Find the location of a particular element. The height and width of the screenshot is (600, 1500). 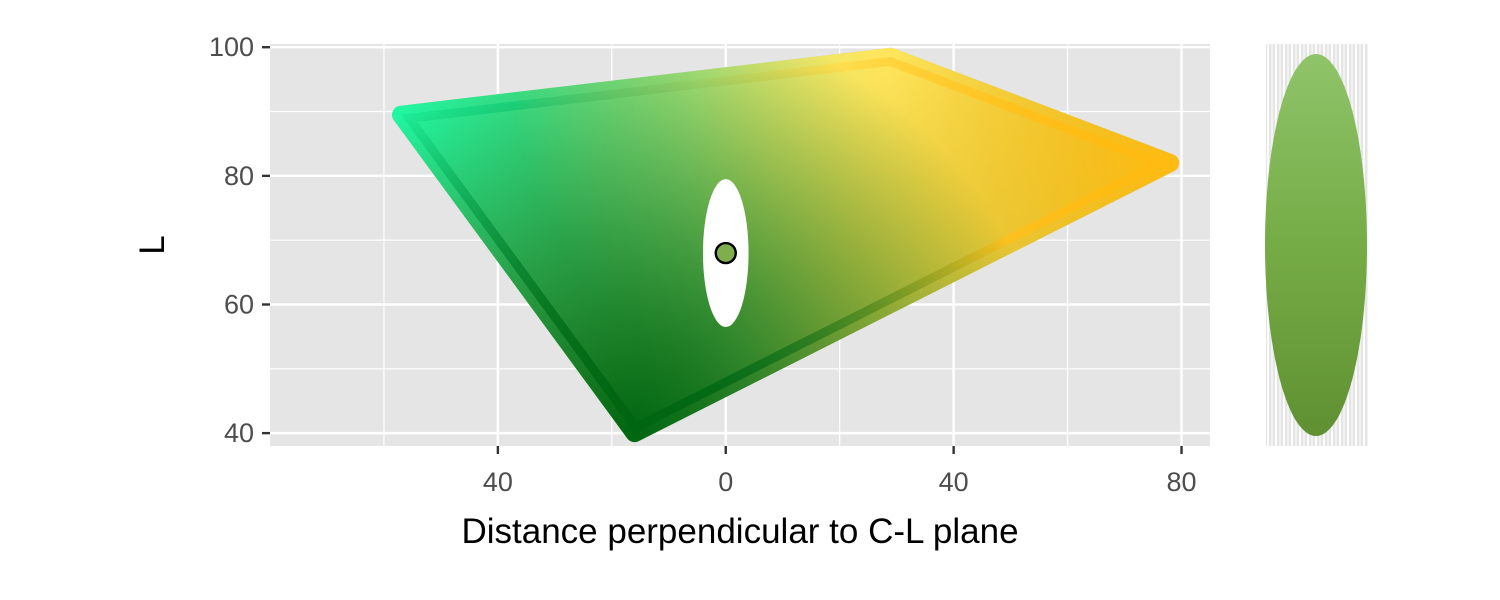

x-axis-title: Distance perpendicular to C-L plane is located at coordinates (739, 531).